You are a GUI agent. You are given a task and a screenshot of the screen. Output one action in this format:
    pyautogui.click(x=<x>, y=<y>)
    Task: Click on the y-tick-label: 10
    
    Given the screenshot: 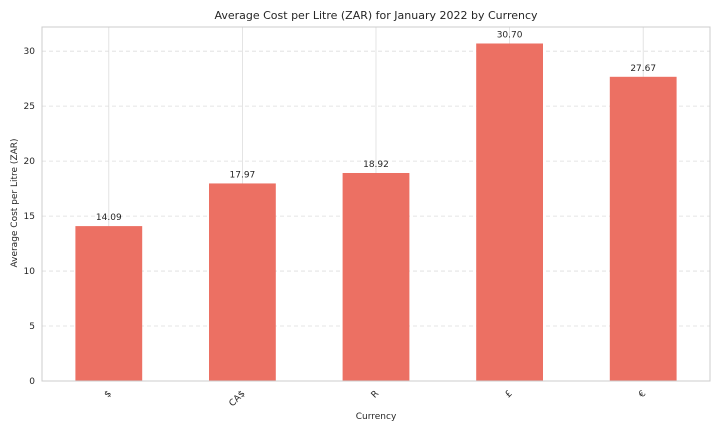 What is the action you would take?
    pyautogui.click(x=30, y=272)
    